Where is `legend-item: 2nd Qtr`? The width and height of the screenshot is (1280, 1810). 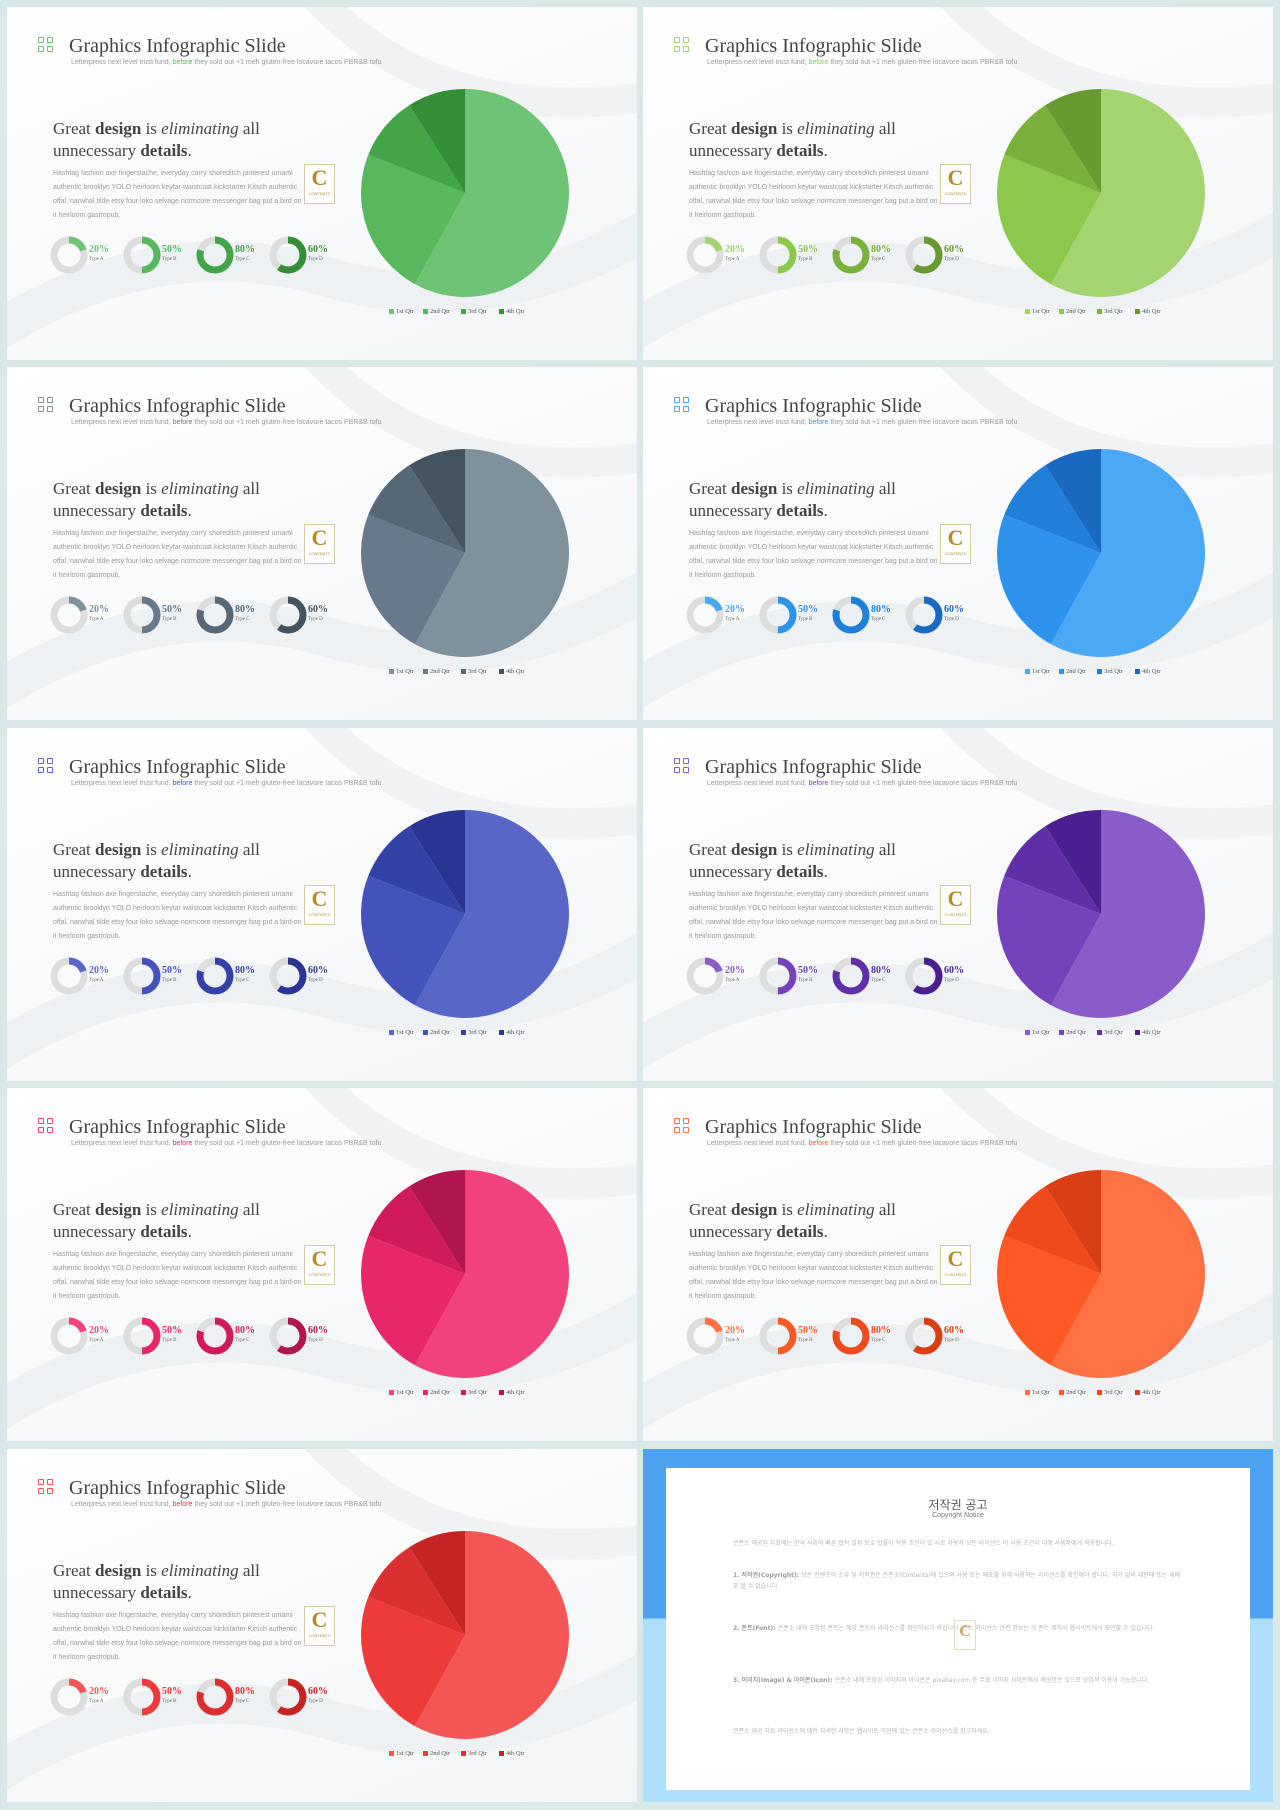 legend-item: 2nd Qtr is located at coordinates (1072, 311).